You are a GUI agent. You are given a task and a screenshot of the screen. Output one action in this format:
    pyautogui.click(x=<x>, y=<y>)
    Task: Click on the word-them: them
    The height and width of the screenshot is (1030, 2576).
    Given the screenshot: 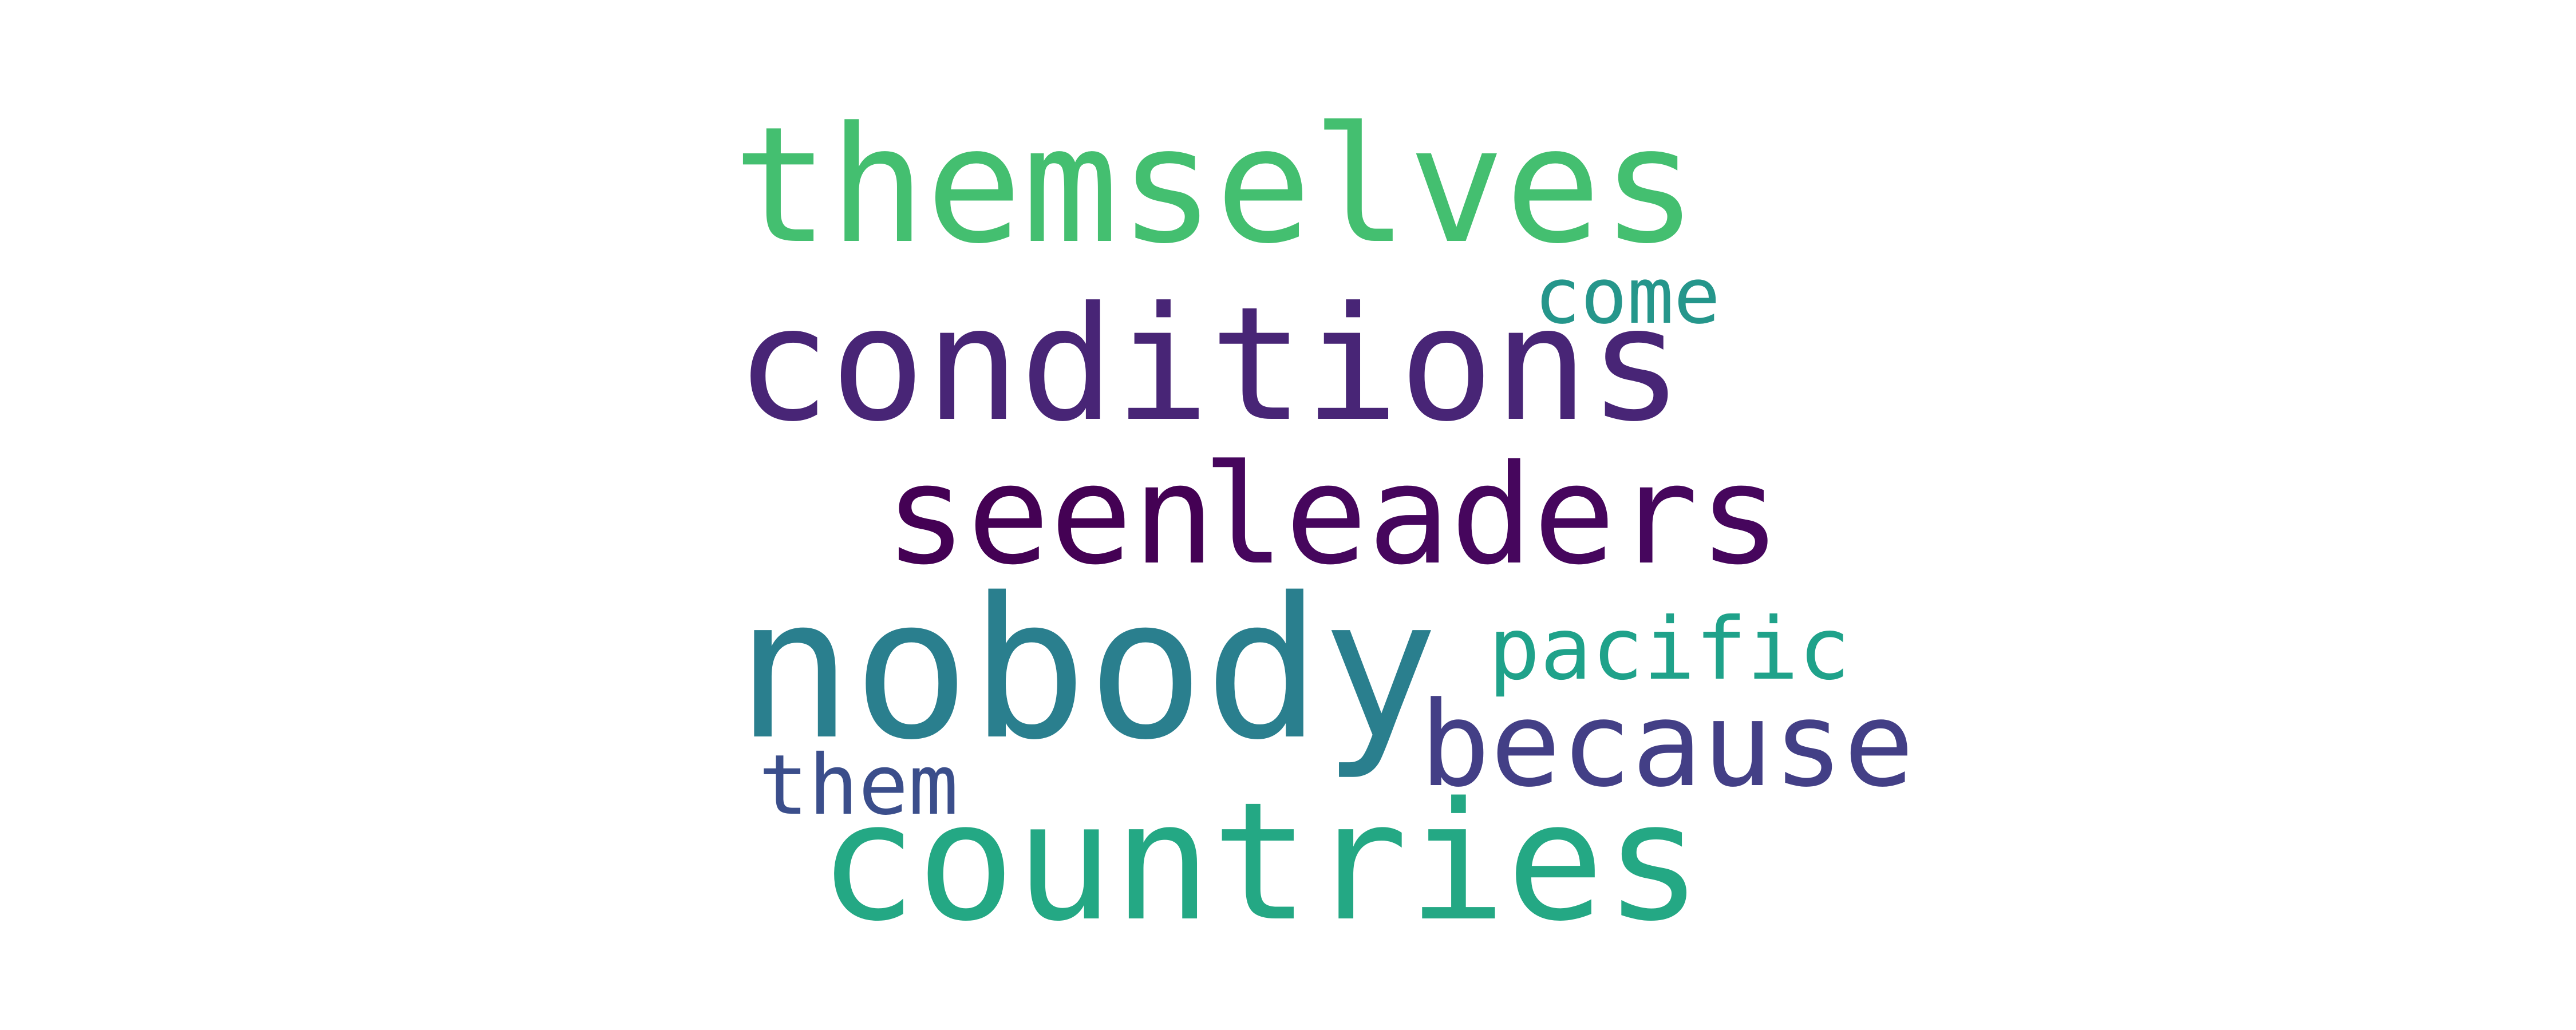 What is the action you would take?
    pyautogui.click(x=858, y=785)
    